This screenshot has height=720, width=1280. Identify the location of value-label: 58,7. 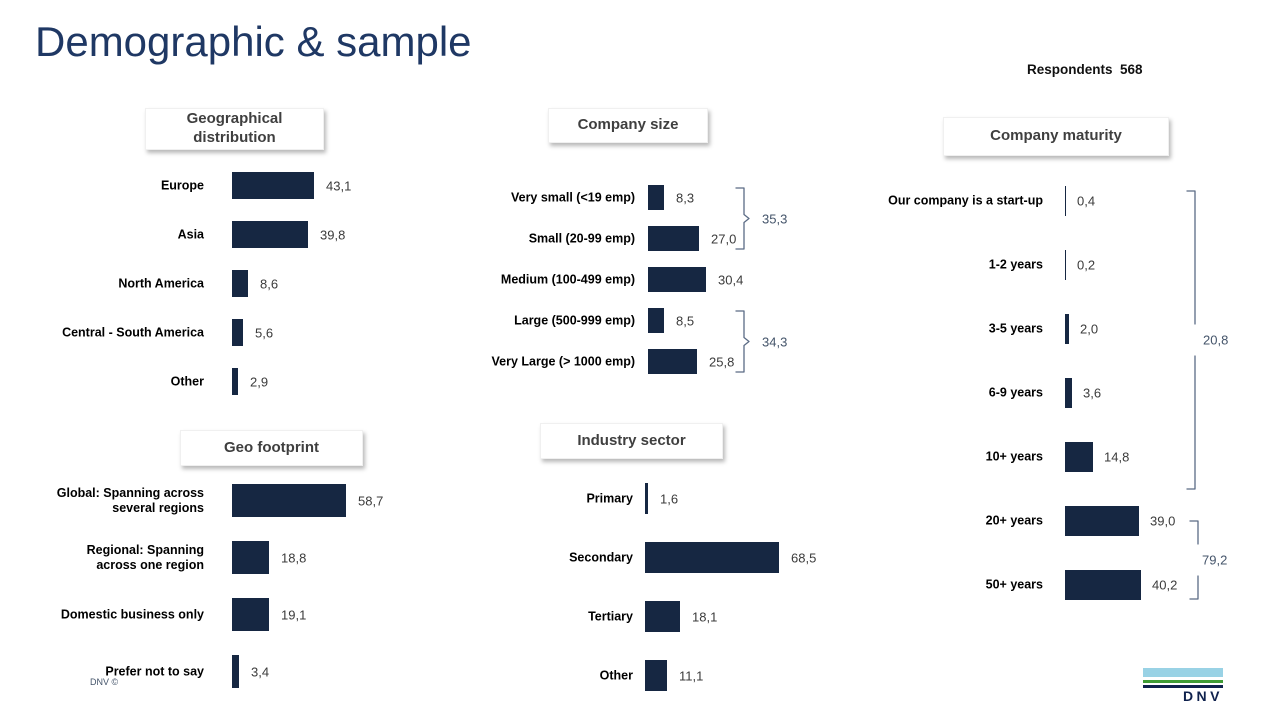
(371, 500).